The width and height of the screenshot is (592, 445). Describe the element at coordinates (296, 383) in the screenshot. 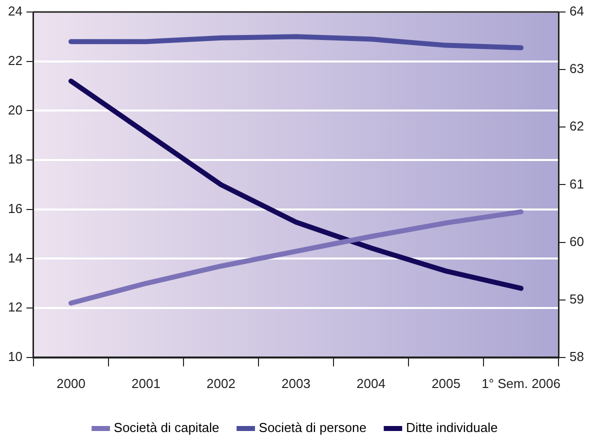

I see `x-tick-label: 2003` at that location.